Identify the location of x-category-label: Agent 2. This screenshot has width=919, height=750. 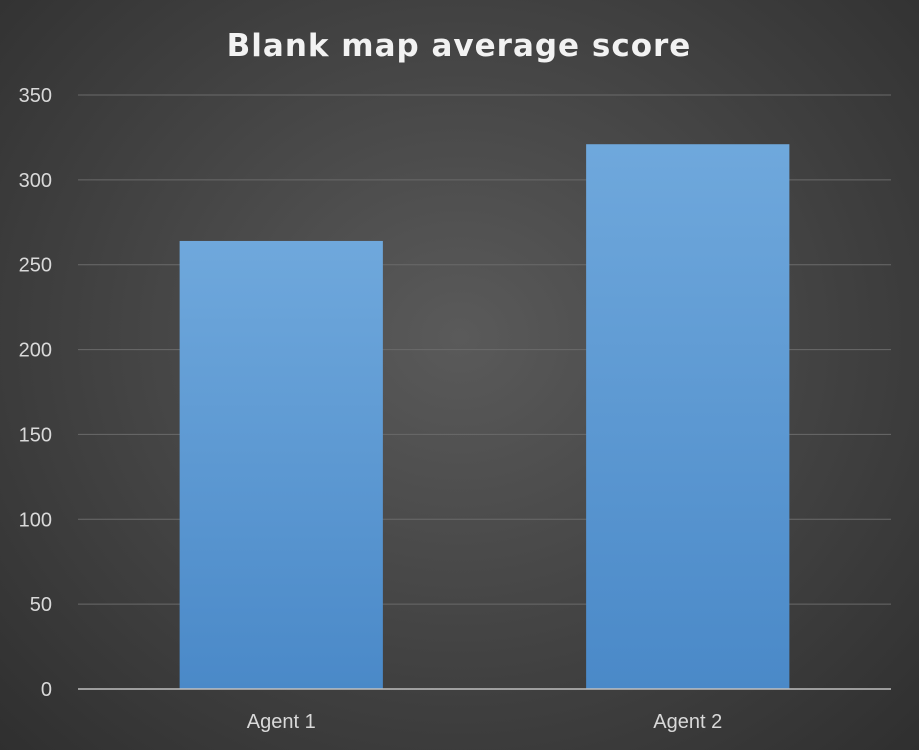
(687, 722).